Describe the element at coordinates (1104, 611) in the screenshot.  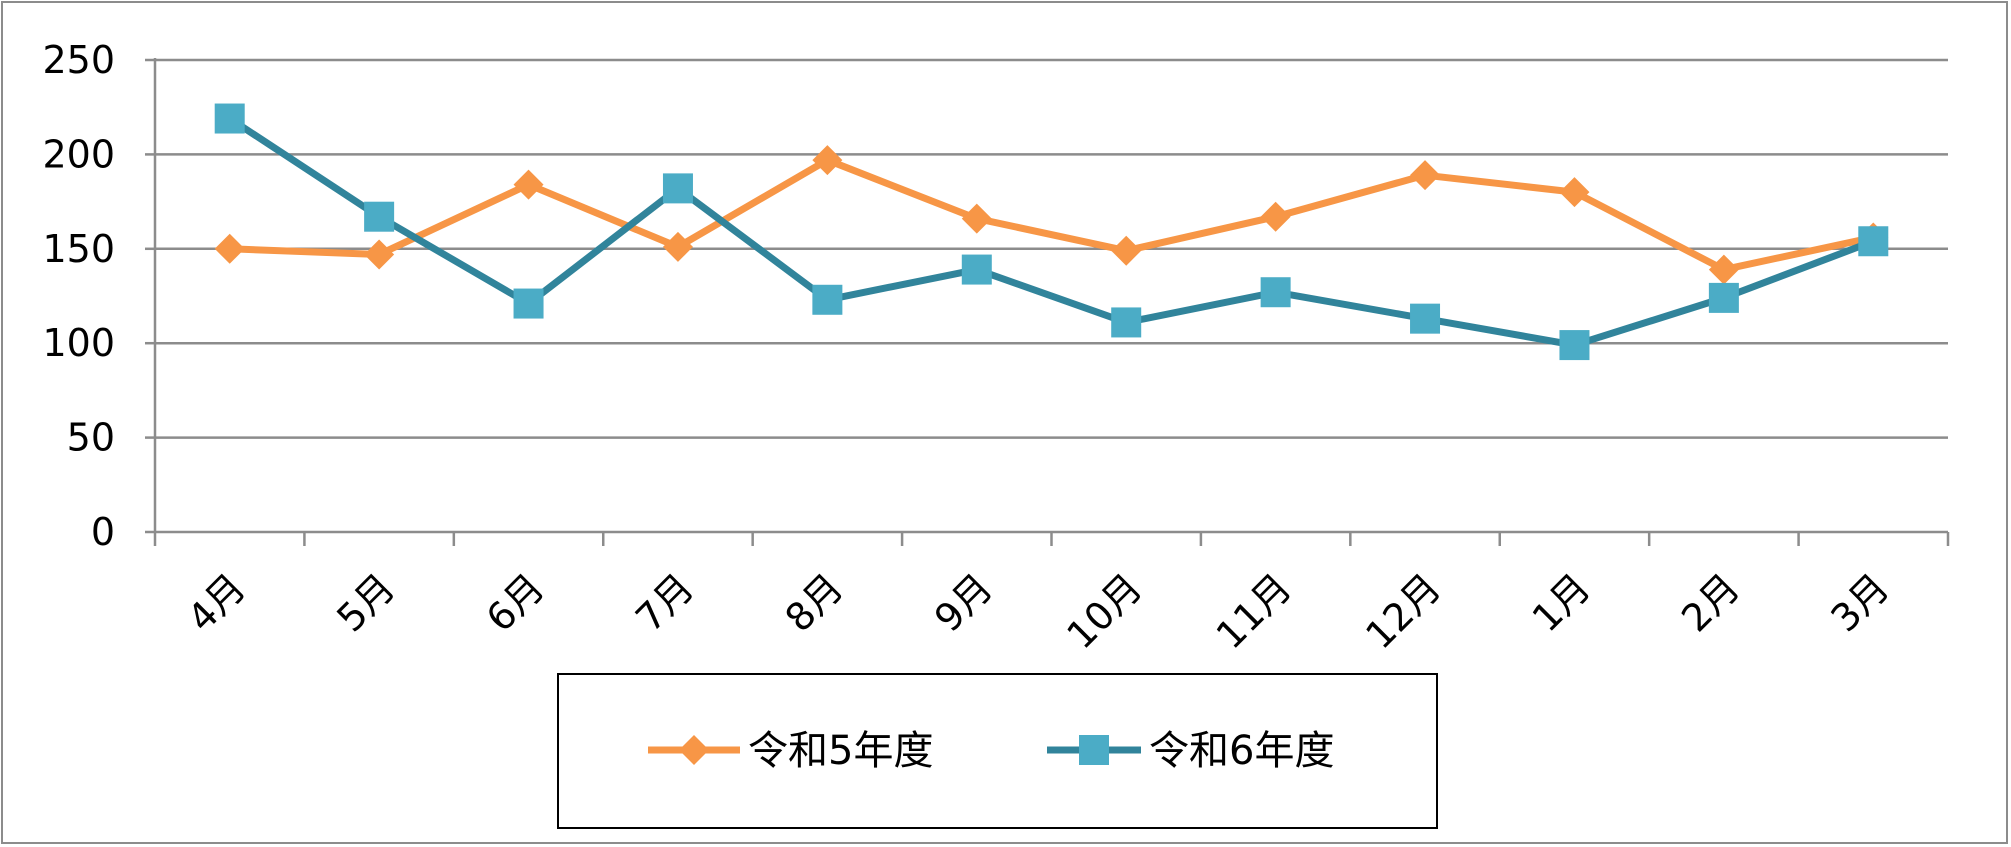
I see `x-tick-label: 10月` at that location.